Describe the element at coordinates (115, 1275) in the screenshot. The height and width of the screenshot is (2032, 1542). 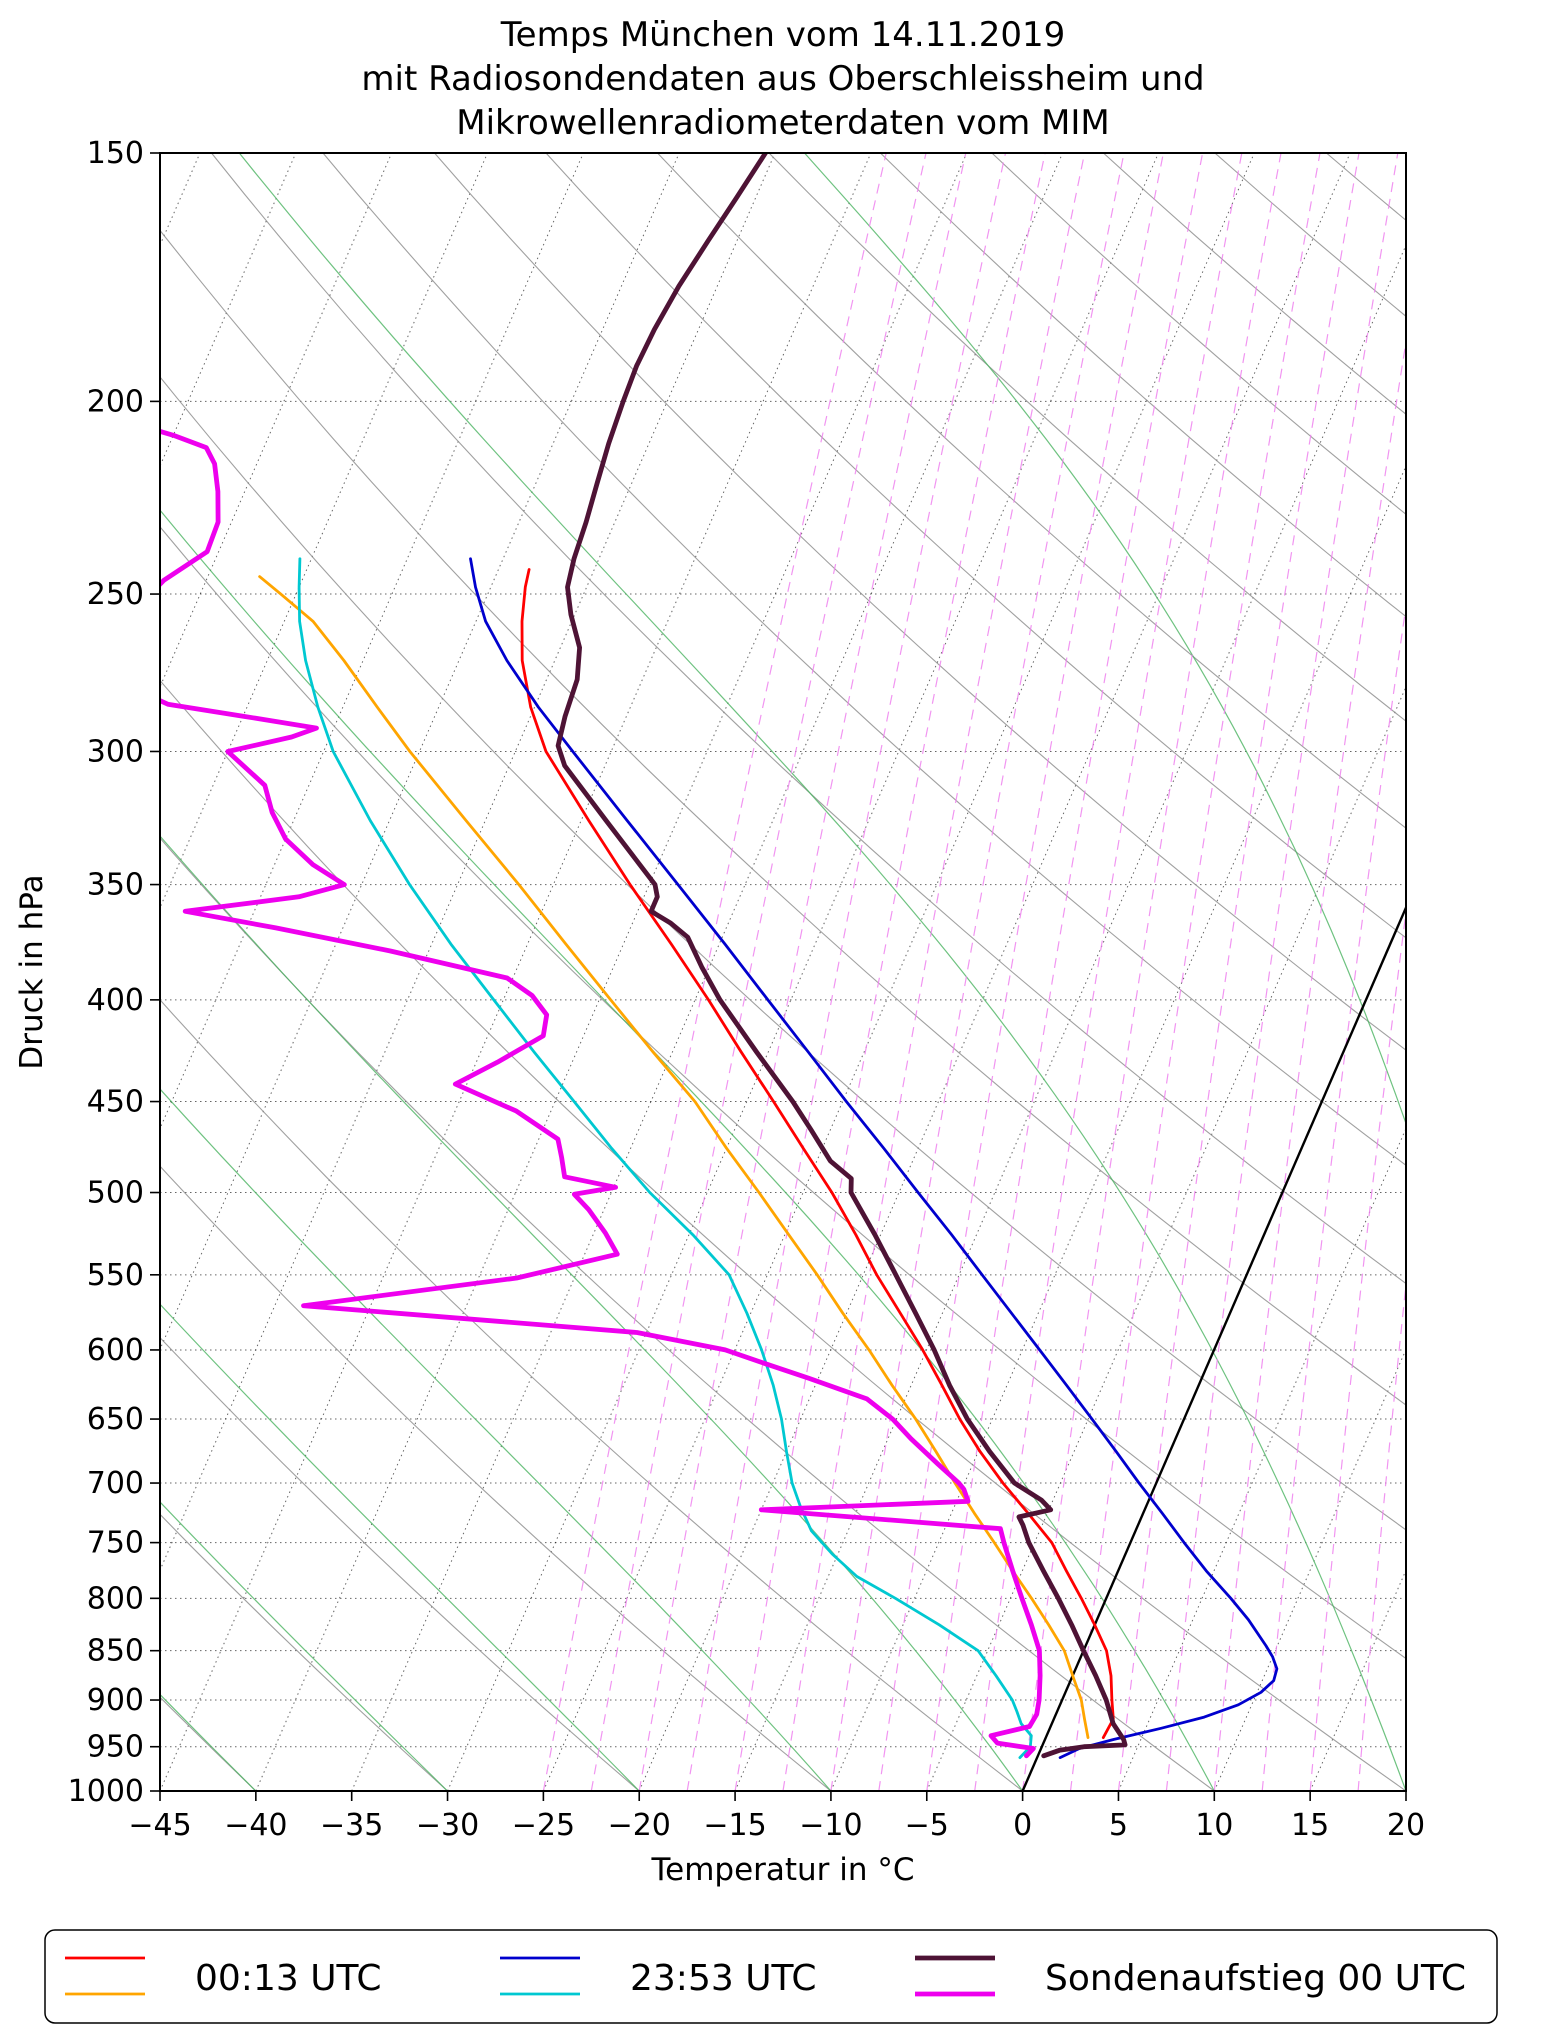
I see `y-tick-label: 550` at that location.